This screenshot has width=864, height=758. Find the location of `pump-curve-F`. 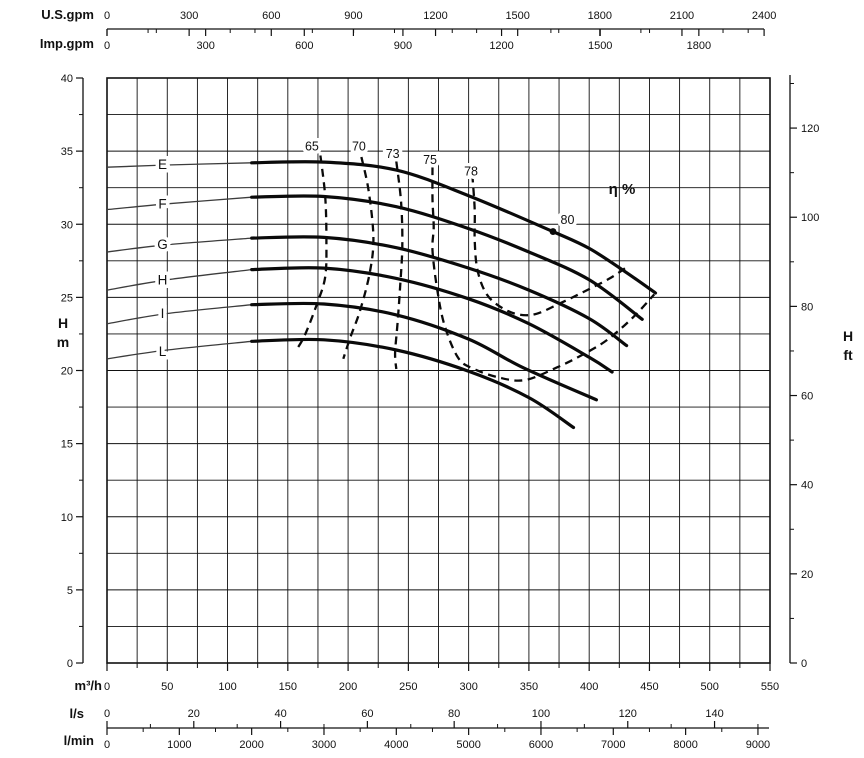

pump-curve-F is located at coordinates (375, 257).